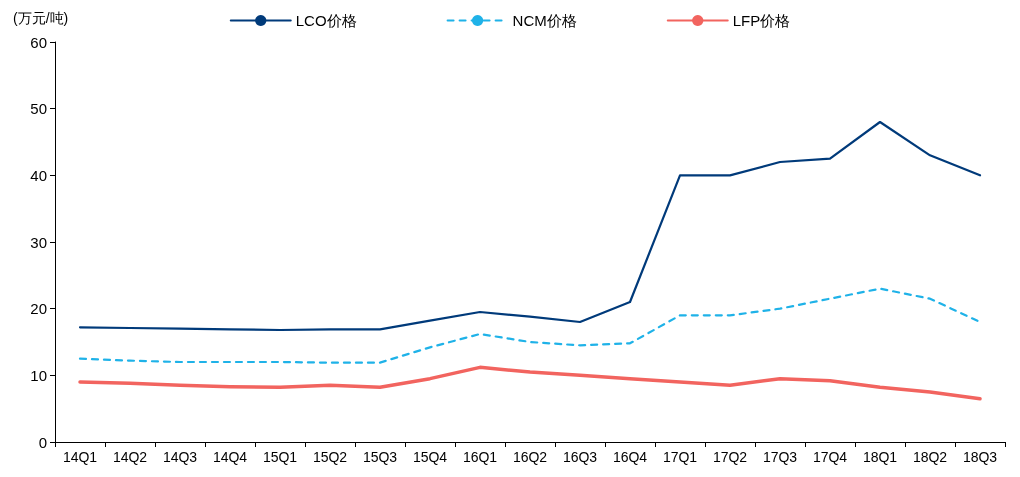 The height and width of the screenshot is (477, 1020). Describe the element at coordinates (630, 457) in the screenshot. I see `x-tick-label: 16Q4` at that location.